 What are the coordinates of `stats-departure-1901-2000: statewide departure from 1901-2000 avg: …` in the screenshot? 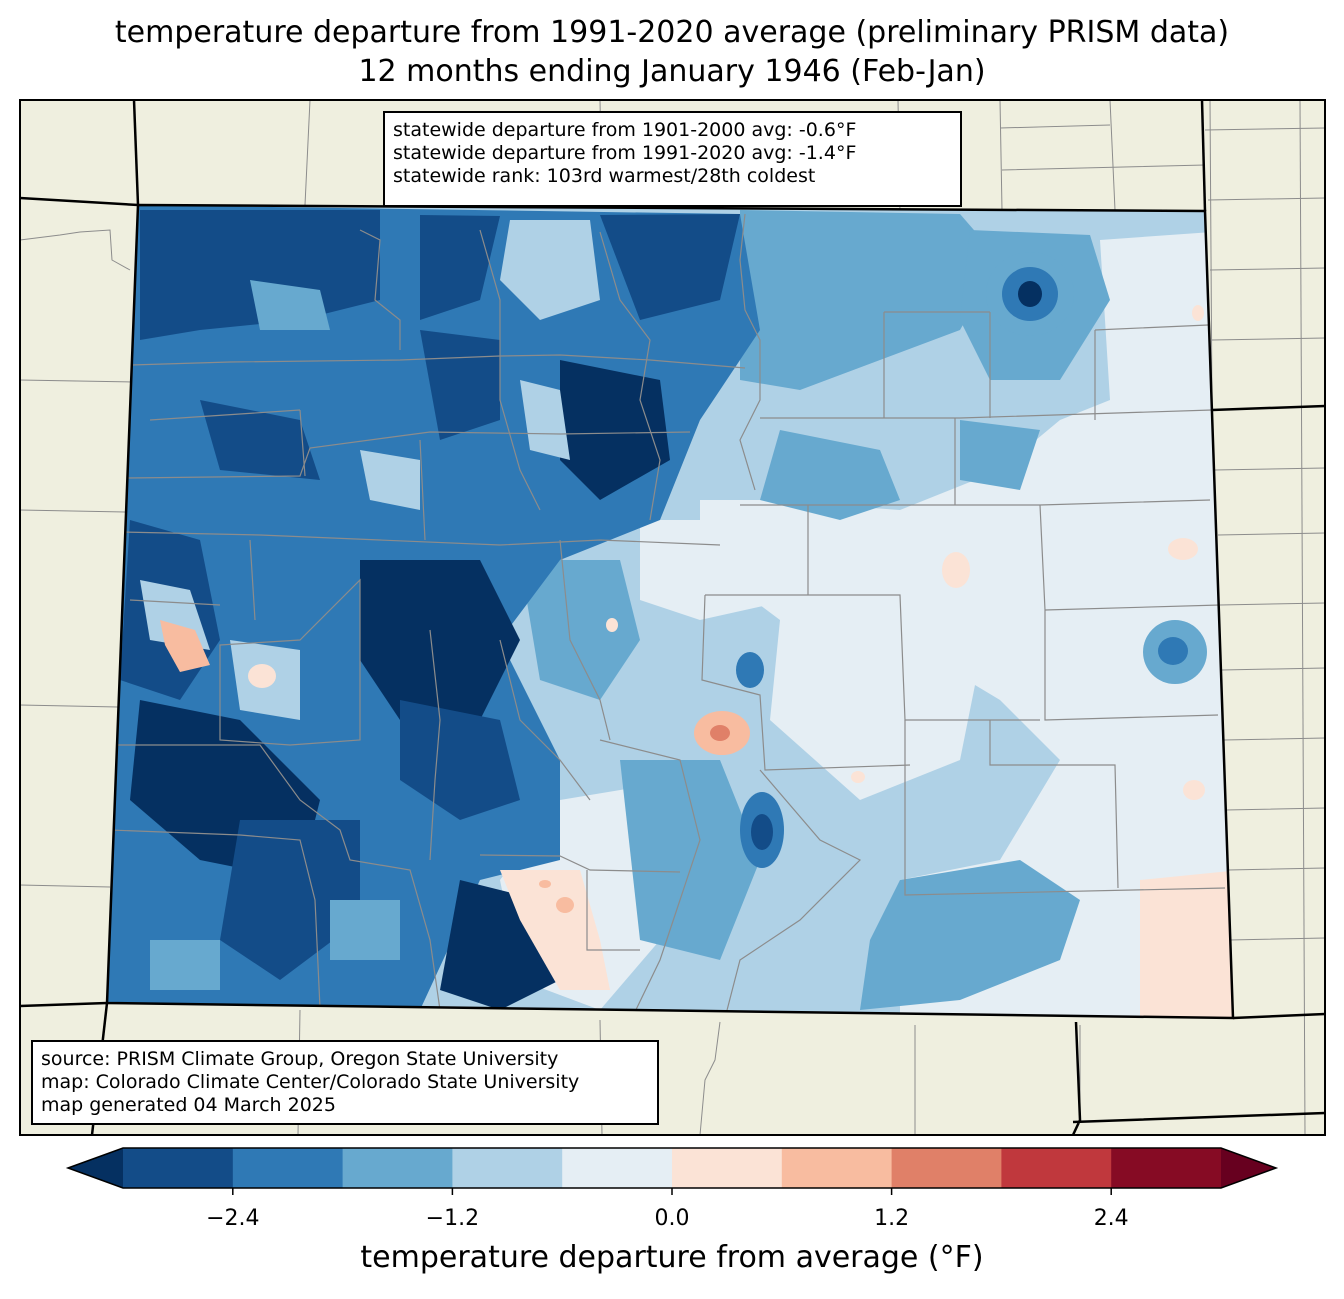 It's located at (625, 130).